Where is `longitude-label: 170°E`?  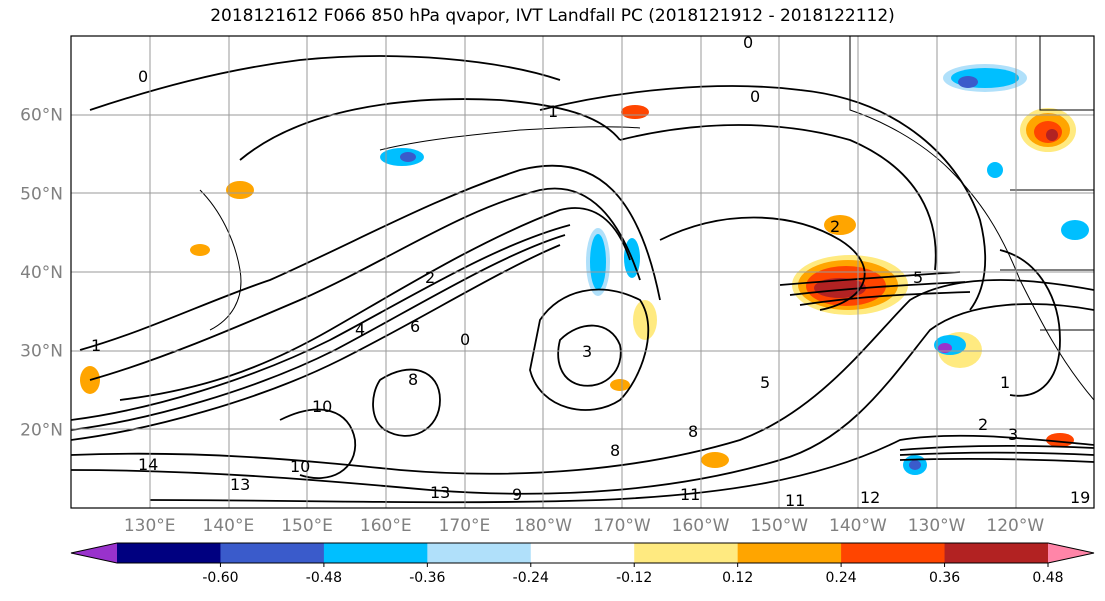
longitude-label: 170°E is located at coordinates (465, 526).